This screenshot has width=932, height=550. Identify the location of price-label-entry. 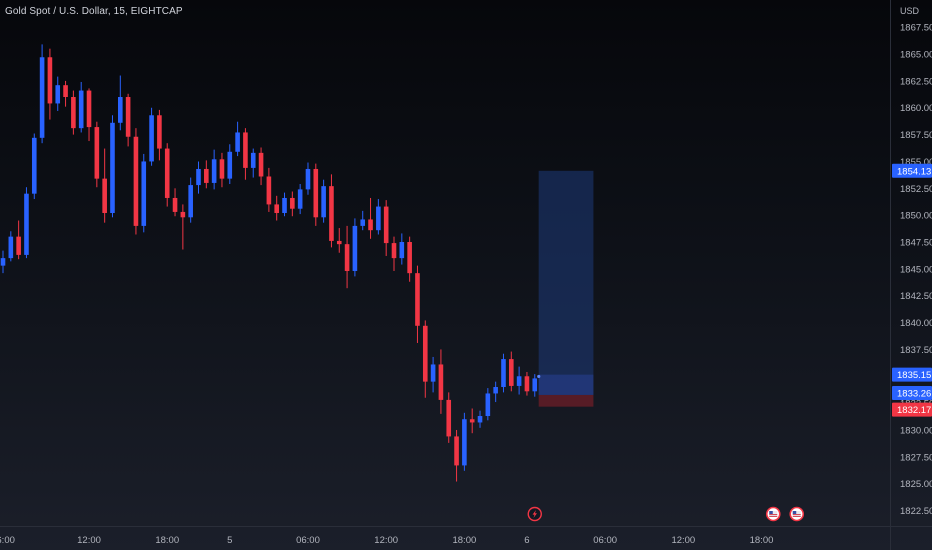
(912, 392).